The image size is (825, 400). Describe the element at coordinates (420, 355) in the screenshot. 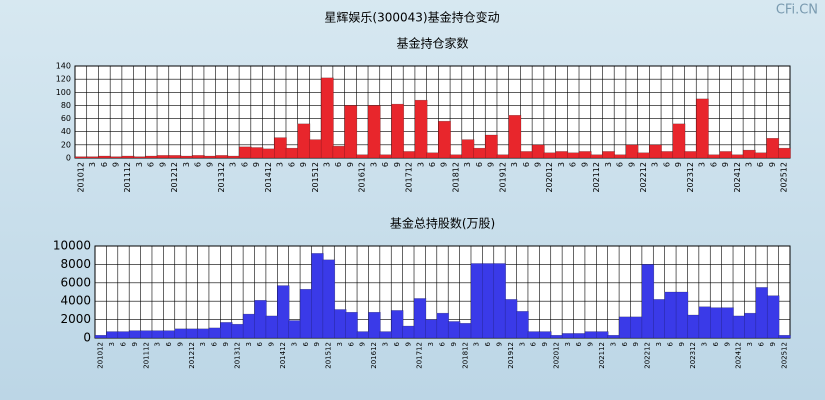

I see `x-tick-label: 201712` at that location.